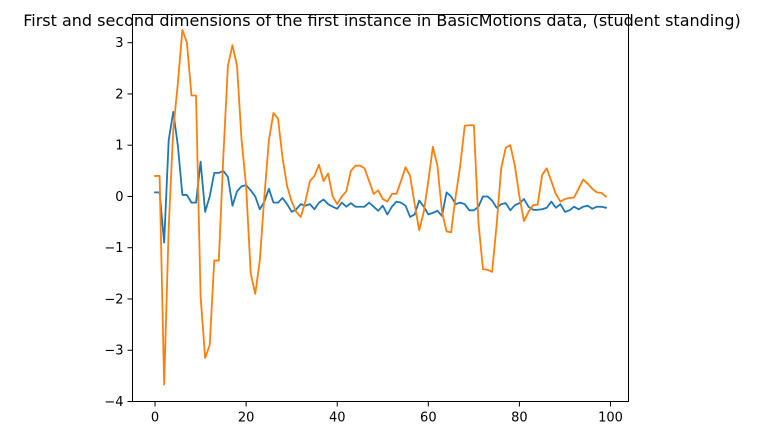  Describe the element at coordinates (119, 197) in the screenshot. I see `y-tick-label: 0` at that location.